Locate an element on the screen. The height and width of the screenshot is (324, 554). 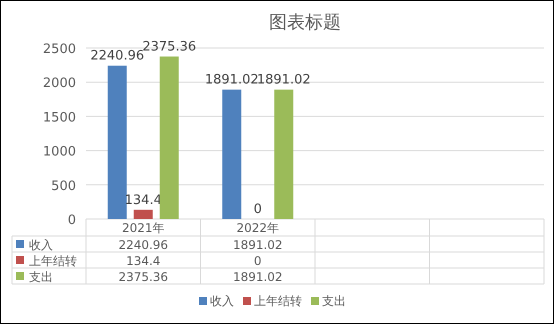
value-label: 0 is located at coordinates (258, 209).